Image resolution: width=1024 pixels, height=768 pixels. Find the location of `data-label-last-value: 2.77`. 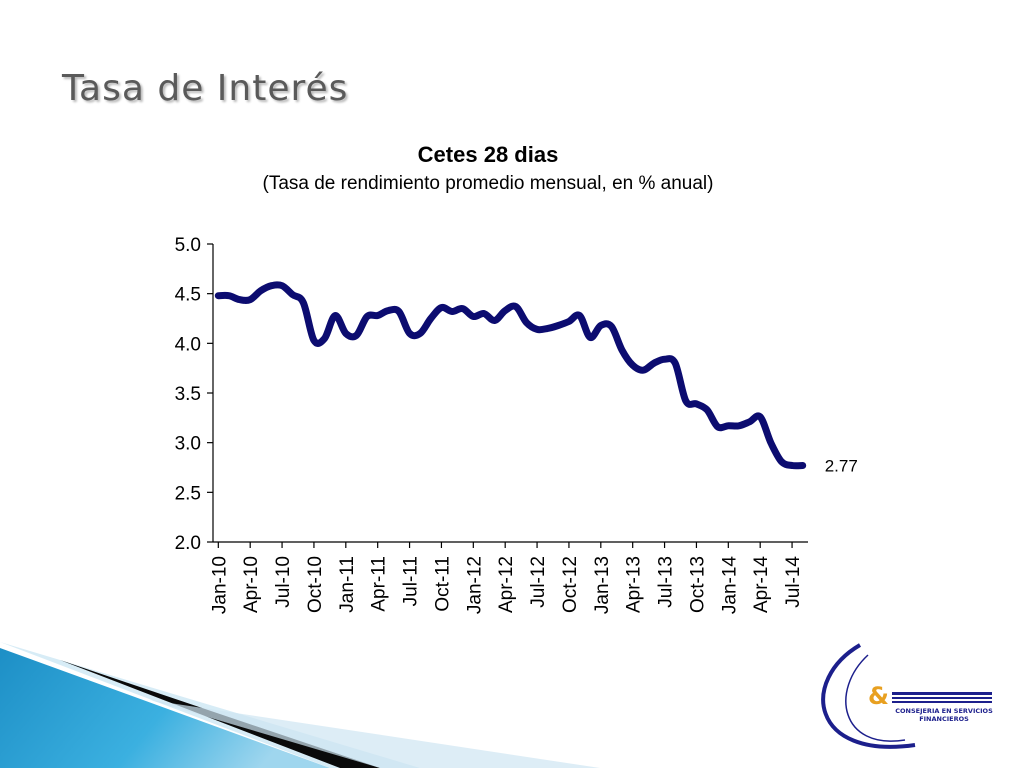

data-label-last-value: 2.77 is located at coordinates (841, 466).